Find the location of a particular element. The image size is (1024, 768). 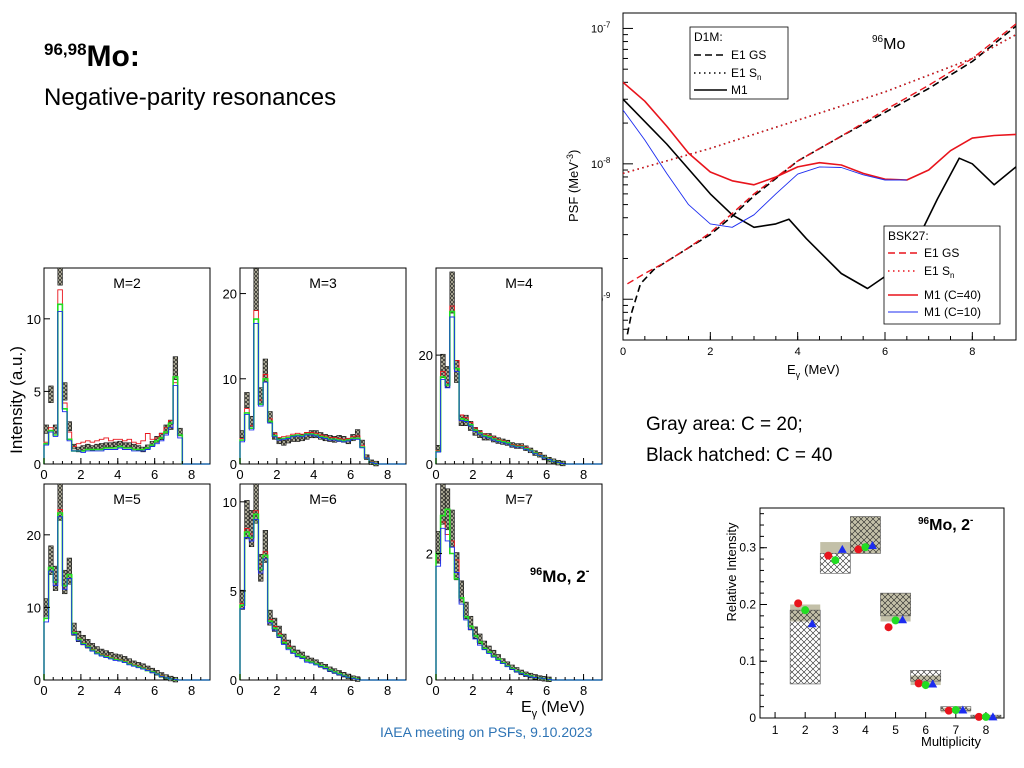

psf-legend-bsk27: BSK27: E1 GS E1 Sn M1 (C=40) M1 (C=10) is located at coordinates (942, 275).